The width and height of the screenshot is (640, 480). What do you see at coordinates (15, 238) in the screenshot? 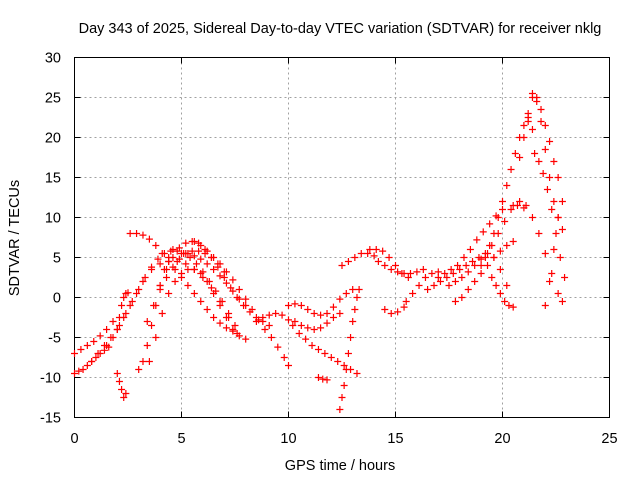
I see `y-axis-label: SDTVAR / TECUs` at bounding box center [15, 238].